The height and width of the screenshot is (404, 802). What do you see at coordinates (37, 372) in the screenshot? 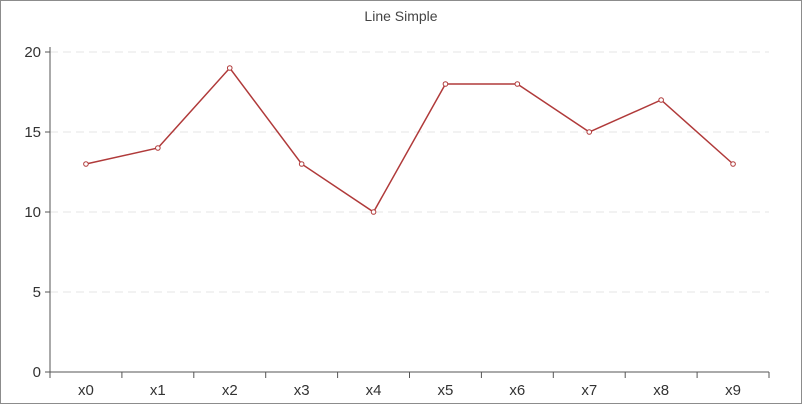
I see `y-tick-label: 0` at bounding box center [37, 372].